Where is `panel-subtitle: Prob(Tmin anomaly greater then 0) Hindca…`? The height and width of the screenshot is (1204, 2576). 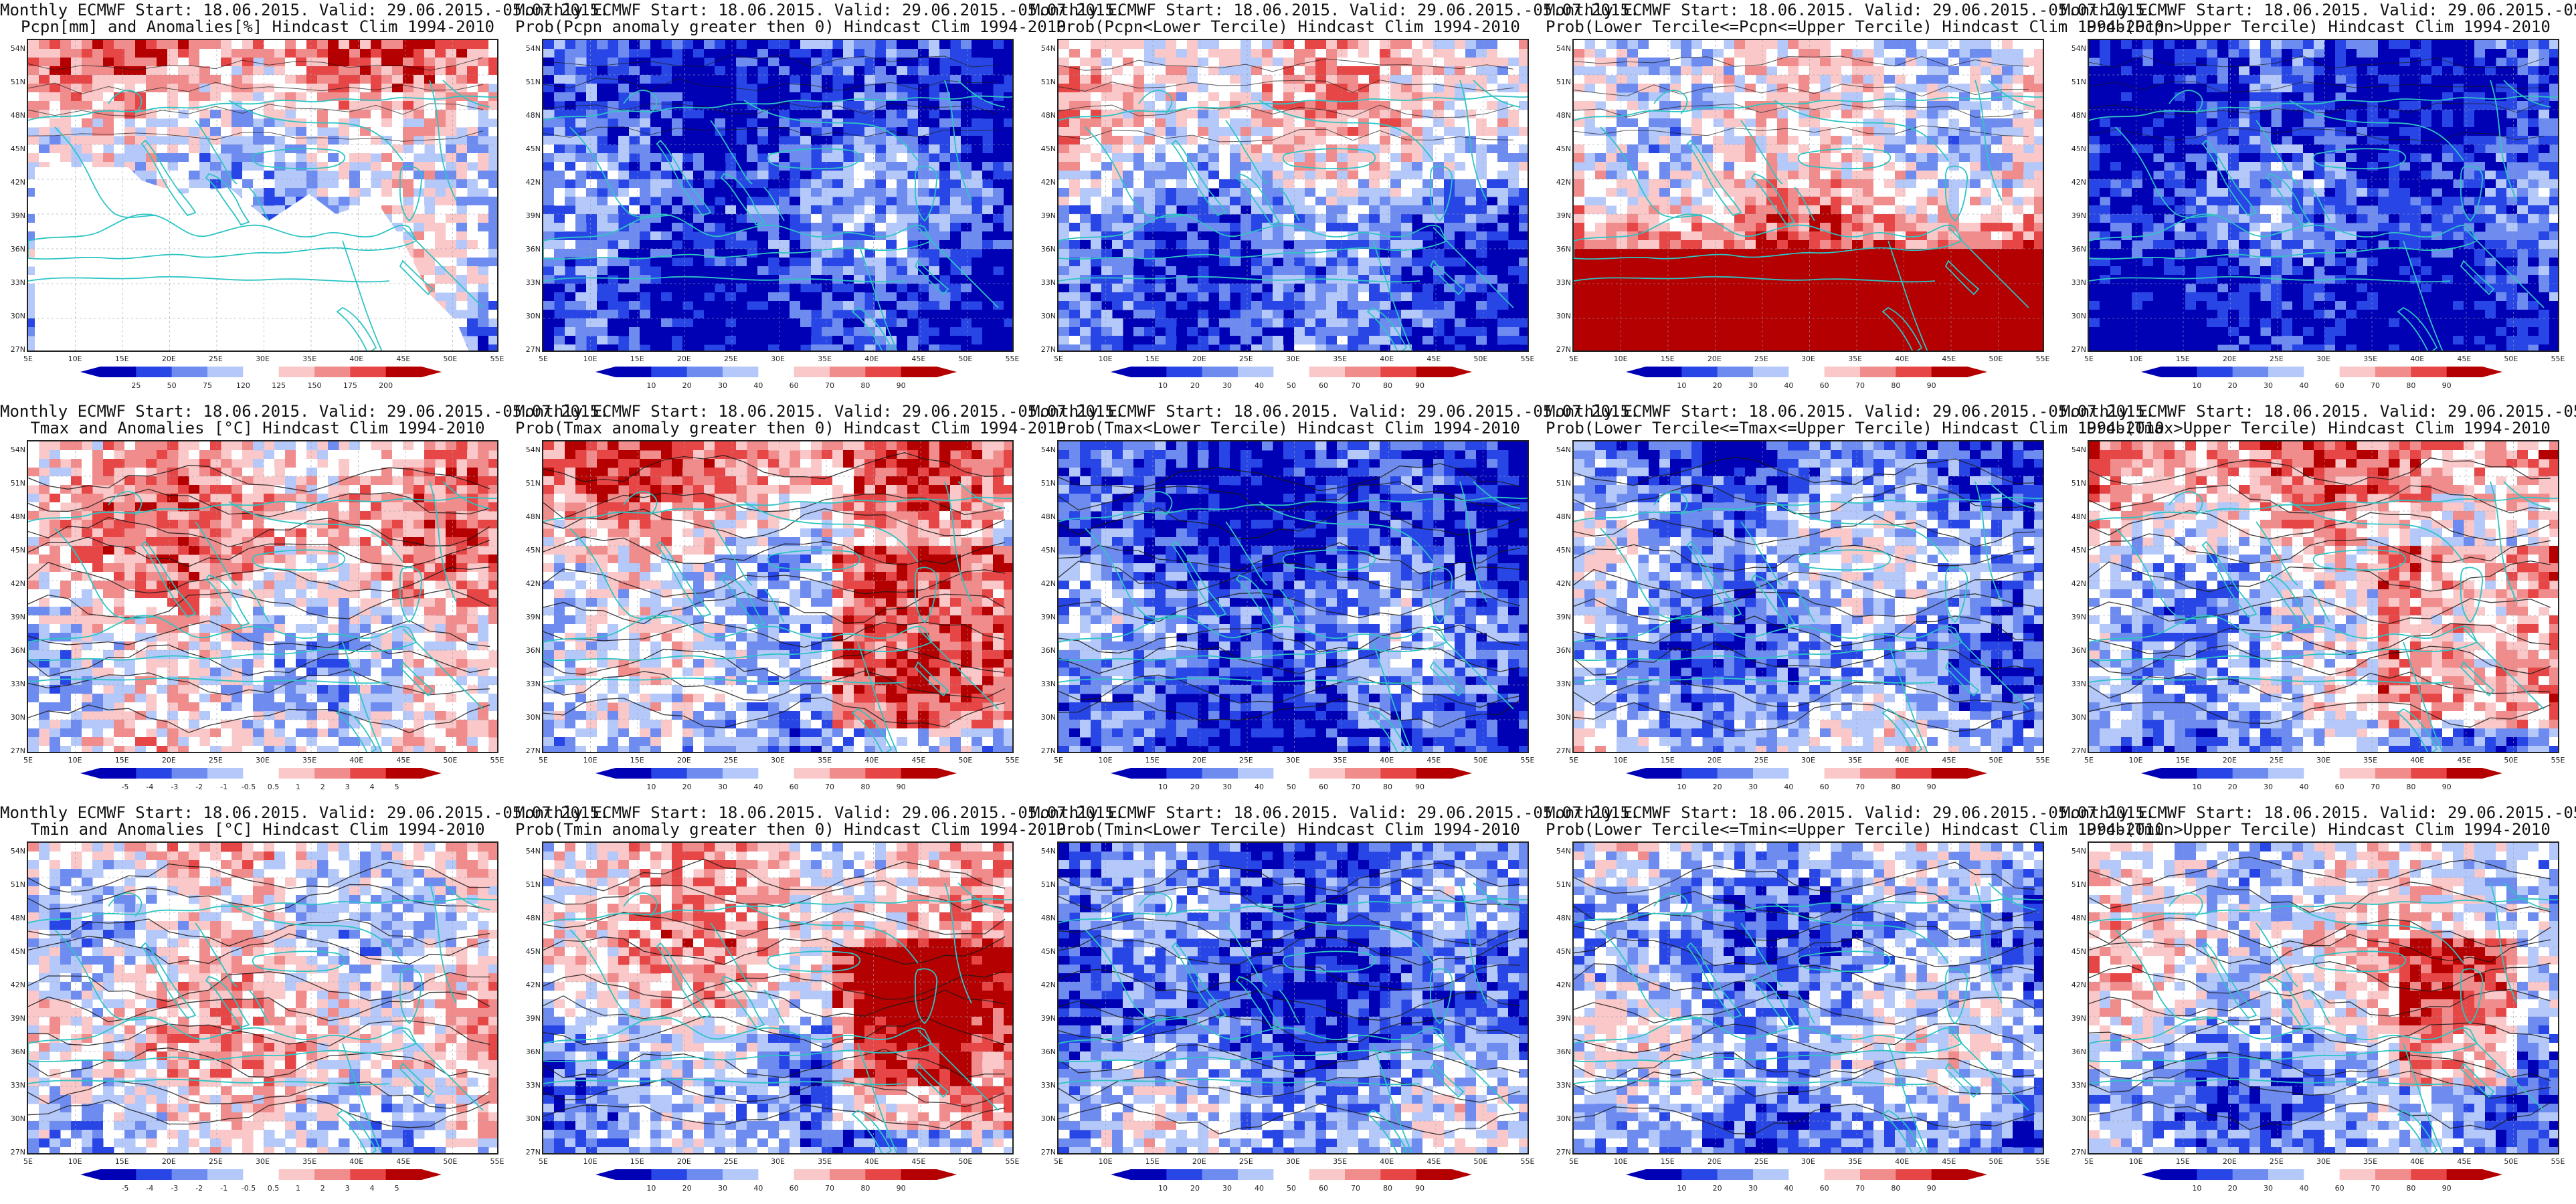 panel-subtitle: Prob(Tmin anomaly greater then 0) Hindca… is located at coordinates (791, 829).